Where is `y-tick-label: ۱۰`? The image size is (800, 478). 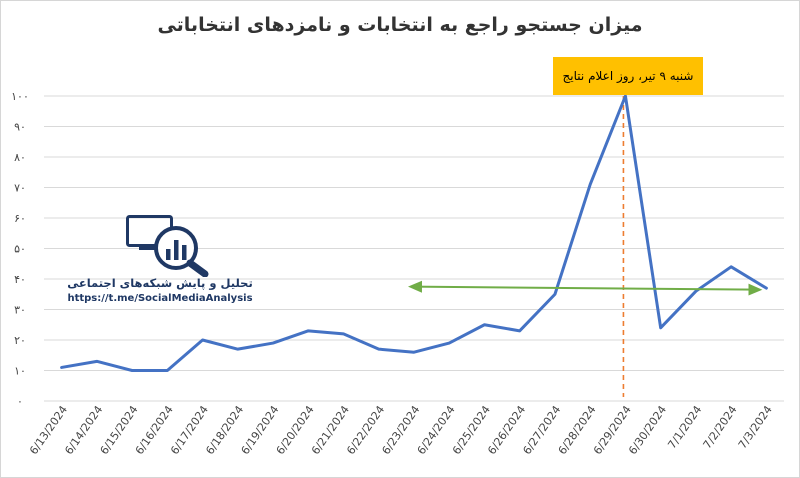 y-tick-label: ۱۰ is located at coordinates (20, 371).